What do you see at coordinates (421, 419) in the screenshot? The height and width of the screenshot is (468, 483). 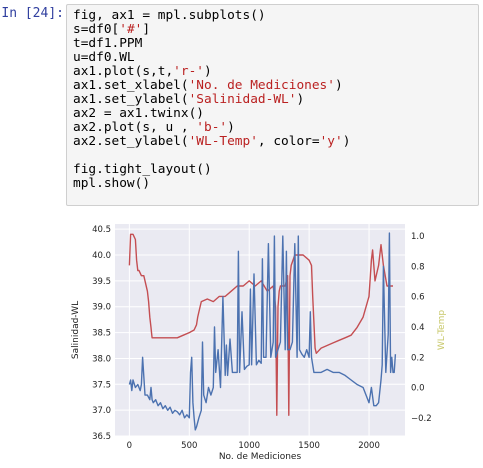 I see `y2-tick-label: −0.2` at bounding box center [421, 419].